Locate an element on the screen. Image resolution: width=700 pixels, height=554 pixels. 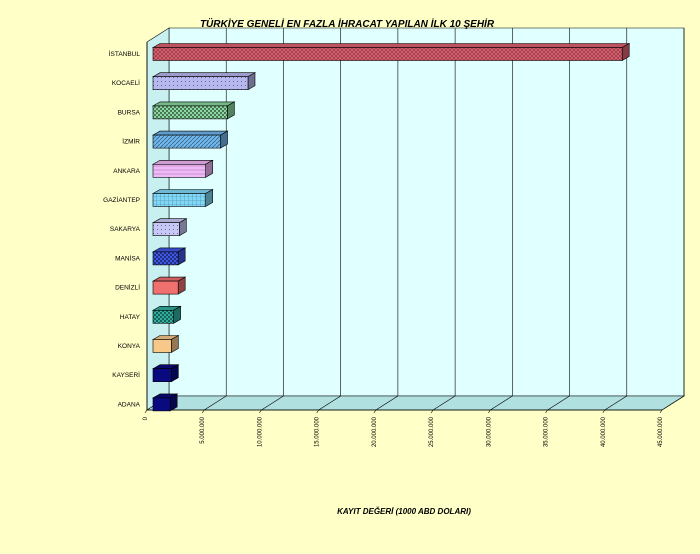
category-label: ADANA is located at coordinates (129, 404).